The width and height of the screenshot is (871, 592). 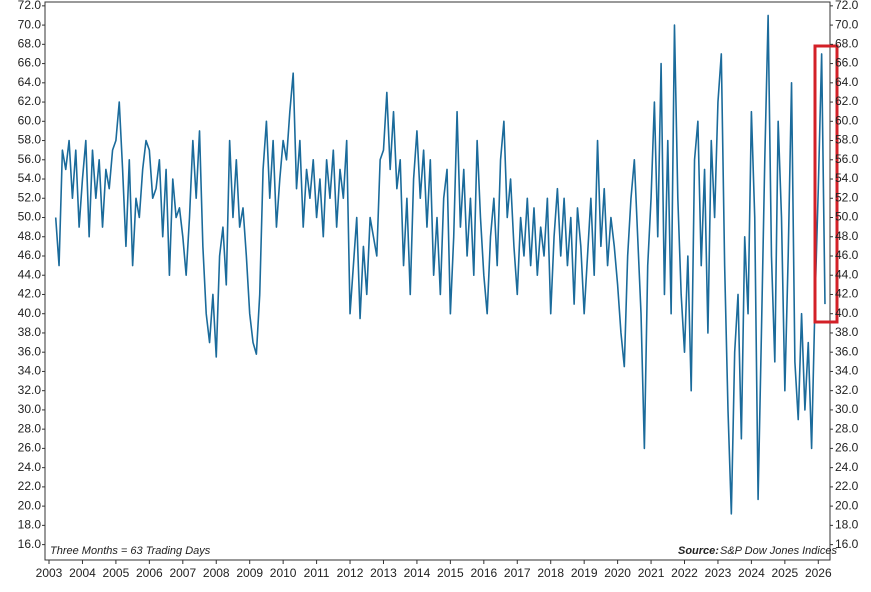 What do you see at coordinates (350, 573) in the screenshot?
I see `x-tick-label: 2012` at bounding box center [350, 573].